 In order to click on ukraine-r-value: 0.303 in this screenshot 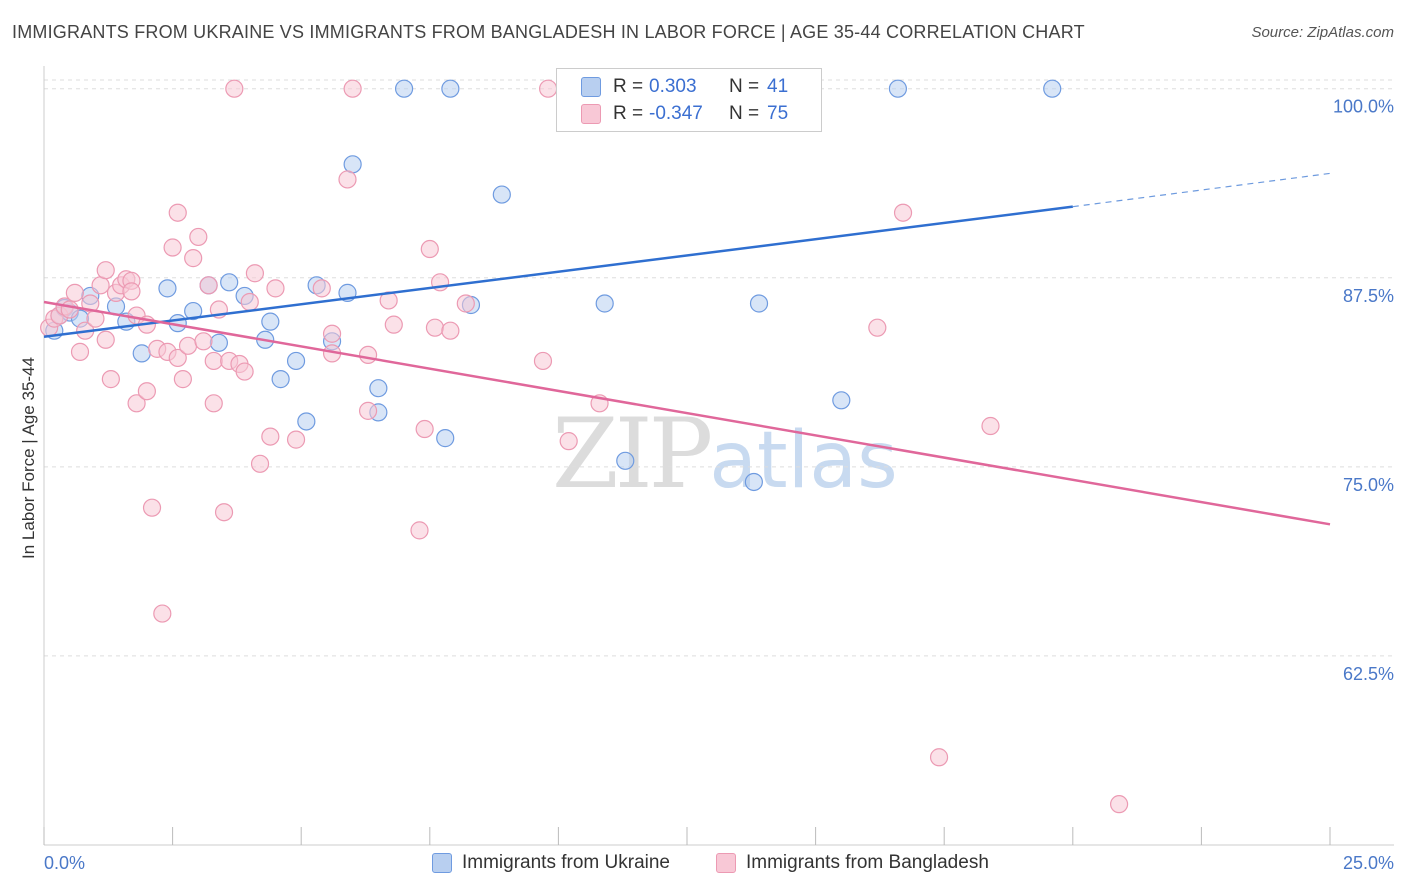, I will do `click(673, 86)`.